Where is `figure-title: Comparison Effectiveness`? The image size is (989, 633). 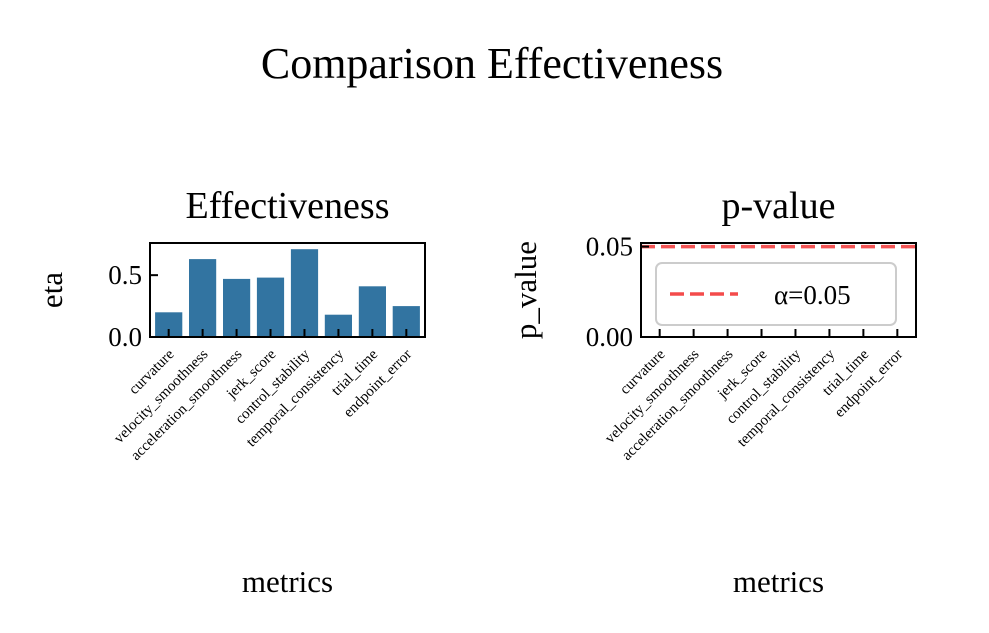
figure-title: Comparison Effectiveness is located at coordinates (492, 63).